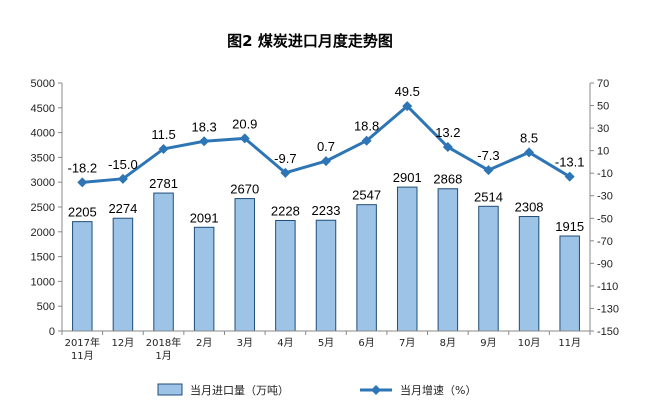  Describe the element at coordinates (608, 309) in the screenshot. I see `right-tick-label: -130` at that location.